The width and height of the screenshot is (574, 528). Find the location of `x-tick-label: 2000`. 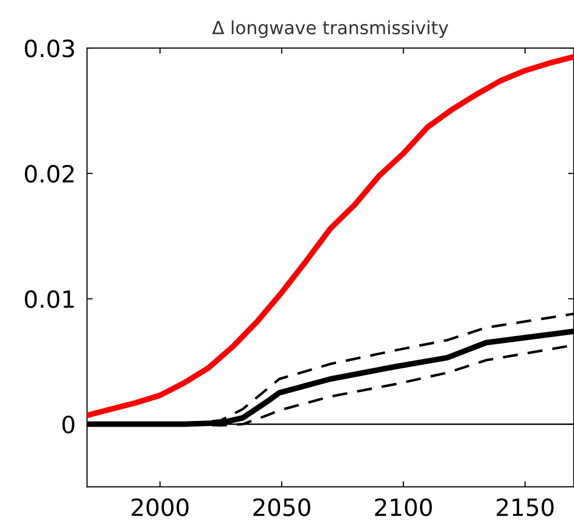

x-tick-label: 2000 is located at coordinates (160, 507).